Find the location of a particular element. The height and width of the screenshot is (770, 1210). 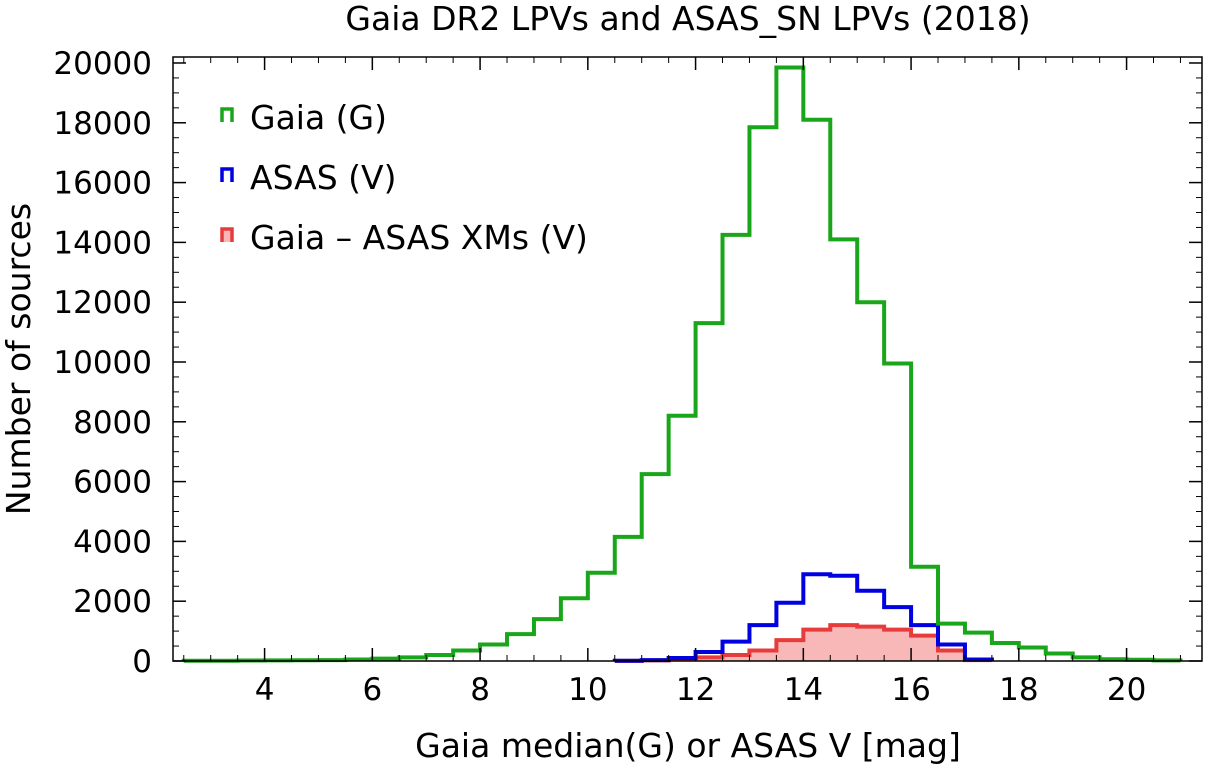

x-tick-label: 12 is located at coordinates (695, 690).